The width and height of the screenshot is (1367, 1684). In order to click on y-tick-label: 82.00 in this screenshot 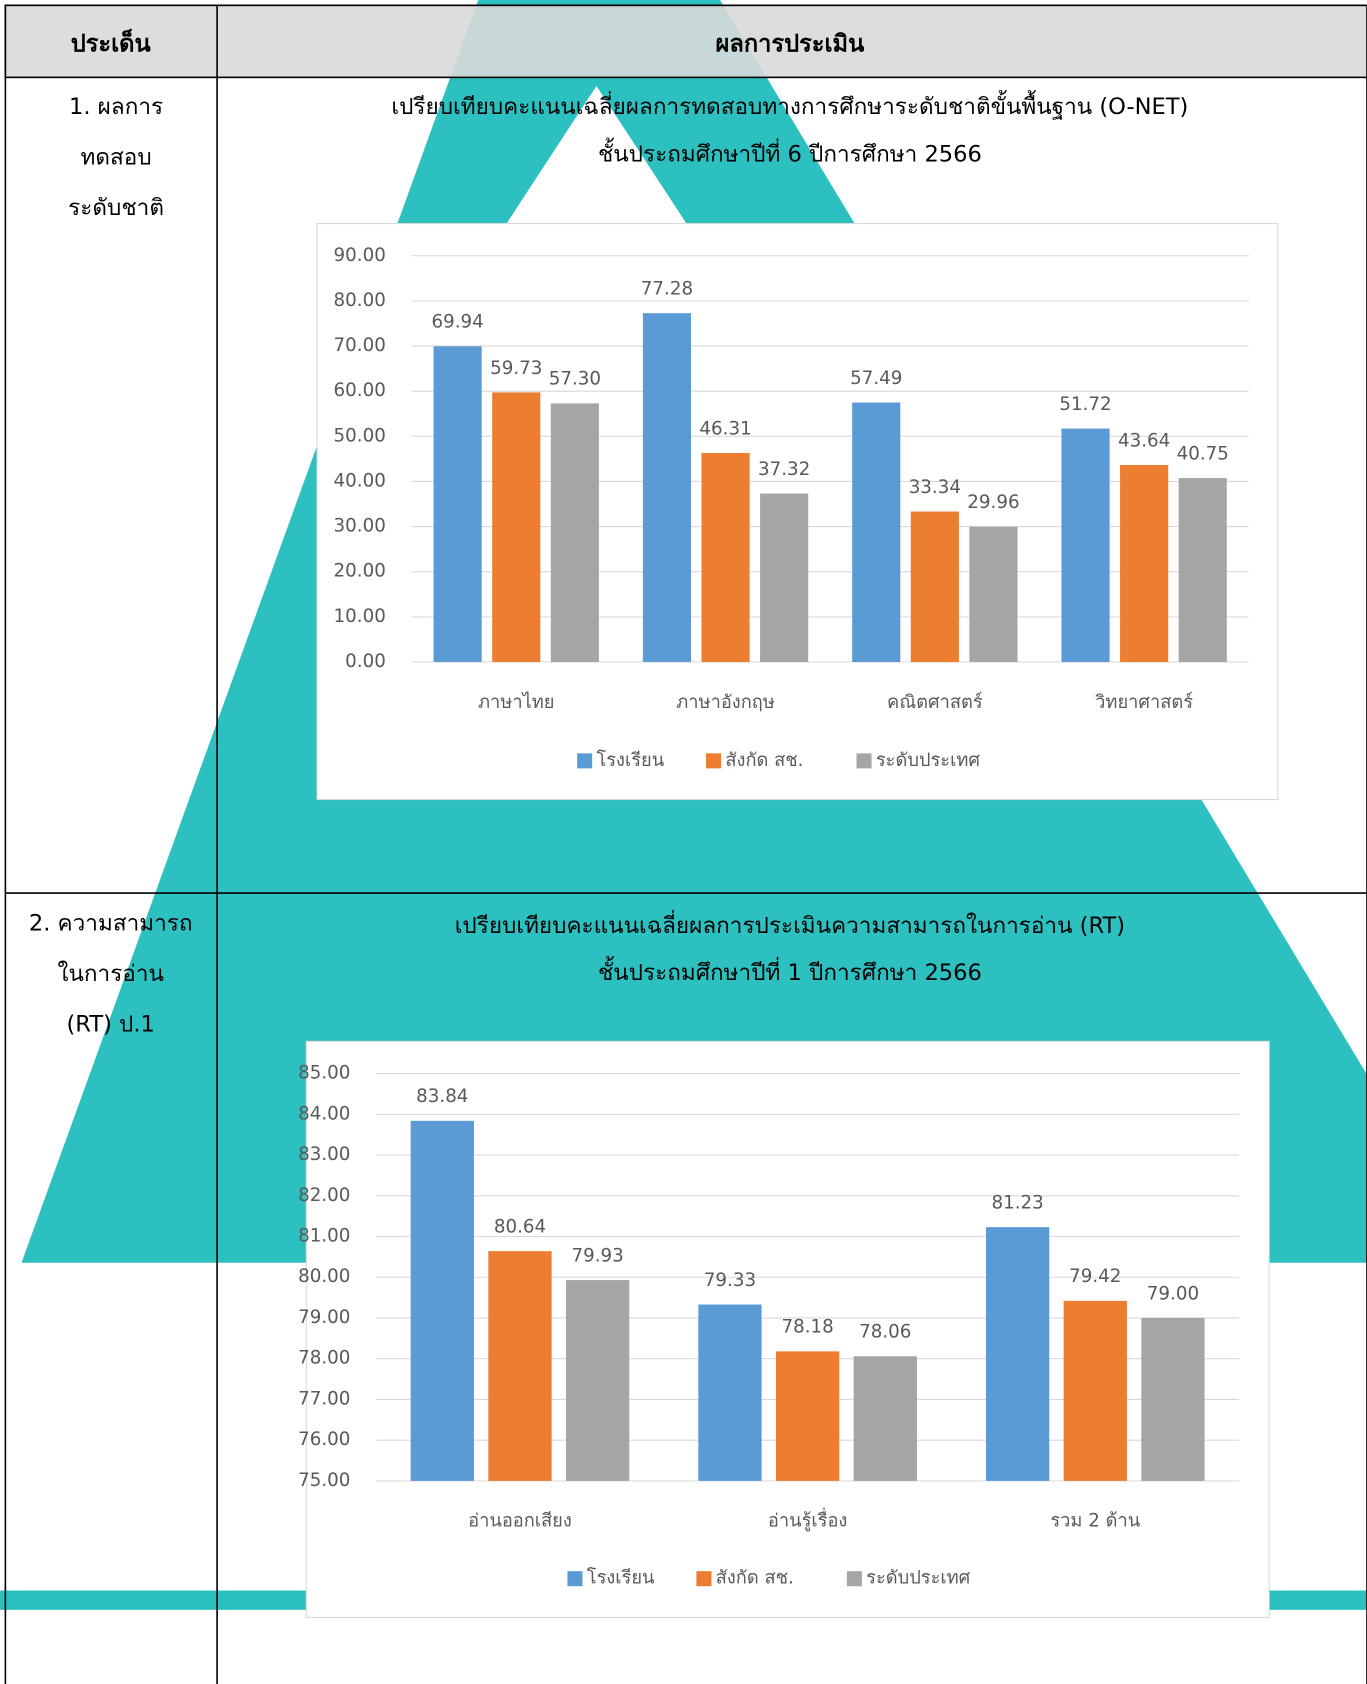, I will do `click(324, 1195)`.